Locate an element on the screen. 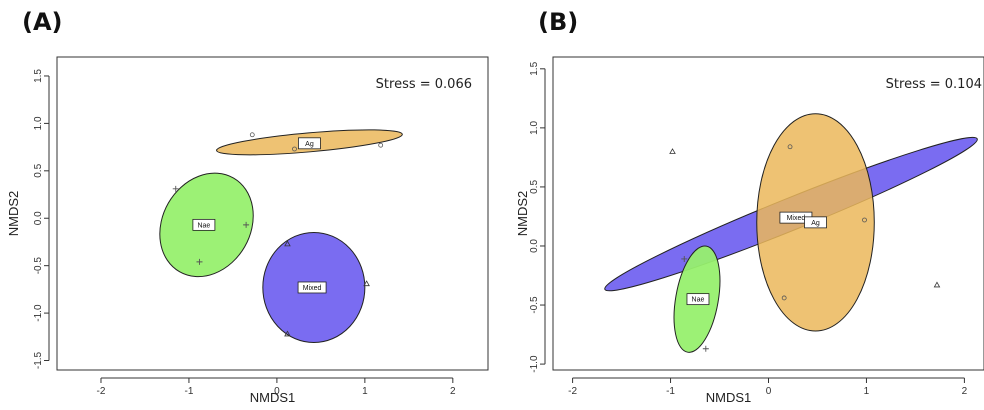 Image resolution: width=984 pixels, height=410 pixels. stress-annotation: Stress = 0.104 is located at coordinates (934, 84).